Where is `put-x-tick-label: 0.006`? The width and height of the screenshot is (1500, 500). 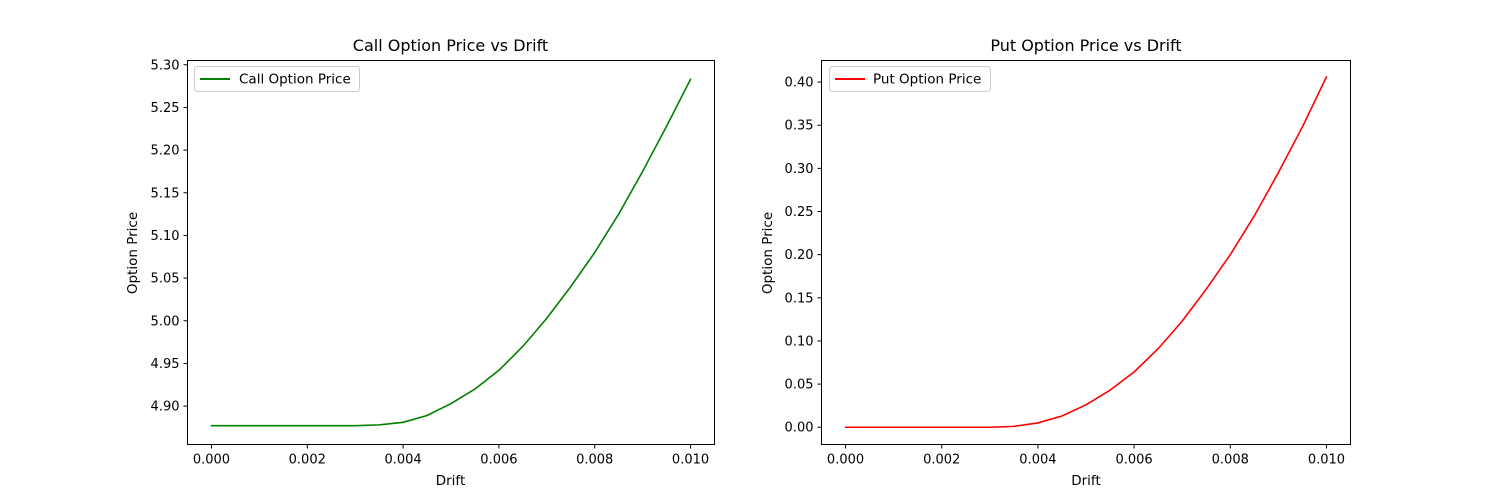
put-x-tick-label: 0.006 is located at coordinates (1133, 460).